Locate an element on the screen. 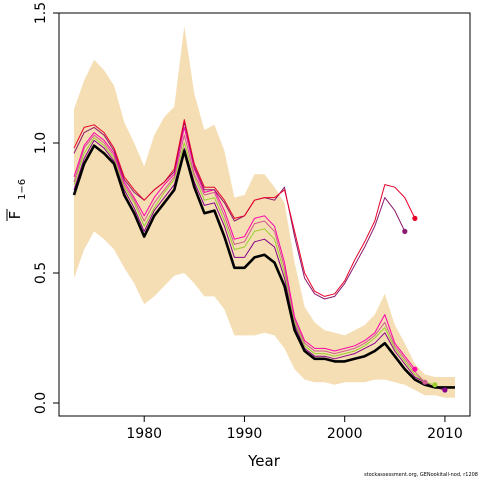 The height and width of the screenshot is (480, 480). y-axis-label-subscript: 1−6 is located at coordinates (22, 189).